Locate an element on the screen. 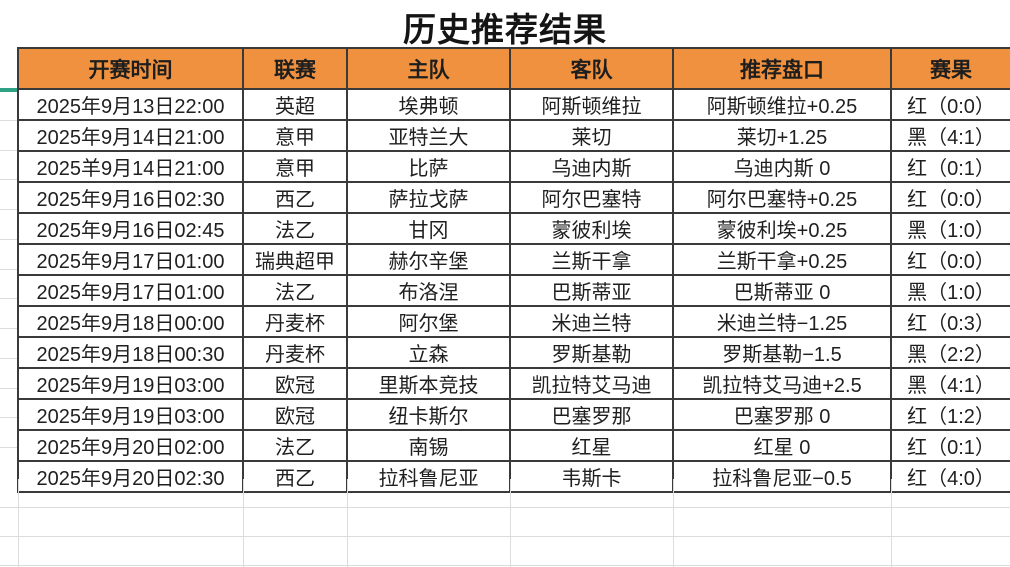 The height and width of the screenshot is (567, 1010). cell-start-time: 2025羊9月14日21:00 is located at coordinates (130, 166).